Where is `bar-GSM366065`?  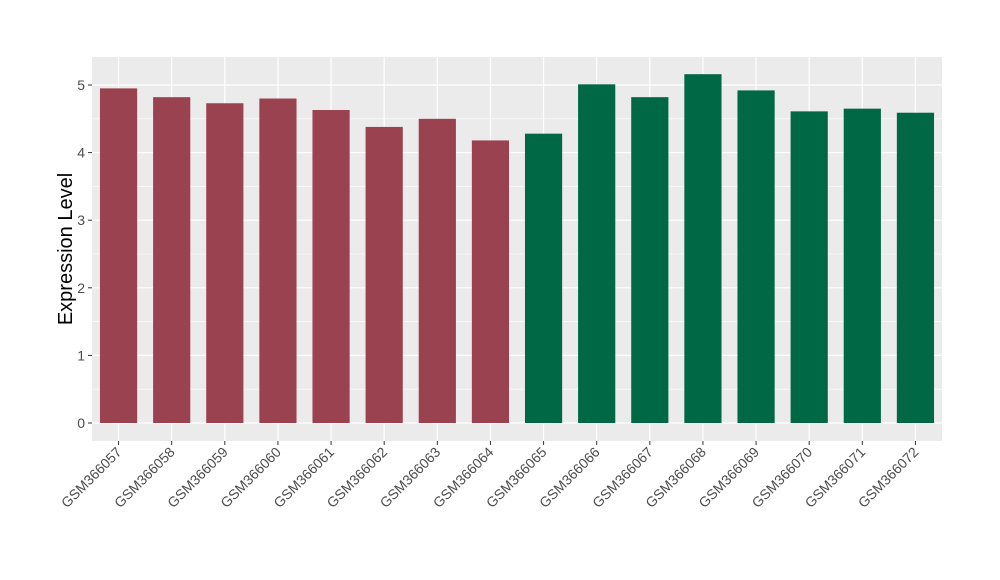
bar-GSM366065 is located at coordinates (543, 278).